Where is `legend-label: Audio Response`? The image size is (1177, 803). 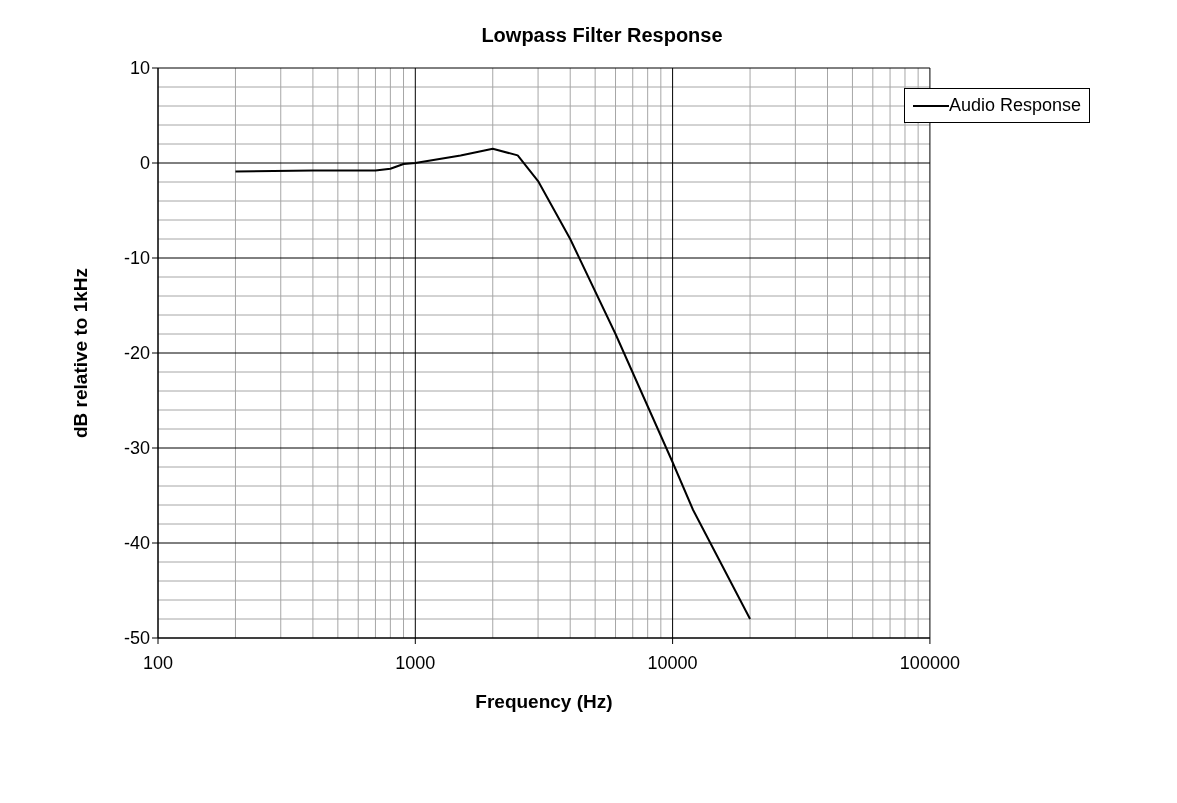 legend-label: Audio Response is located at coordinates (1014, 105).